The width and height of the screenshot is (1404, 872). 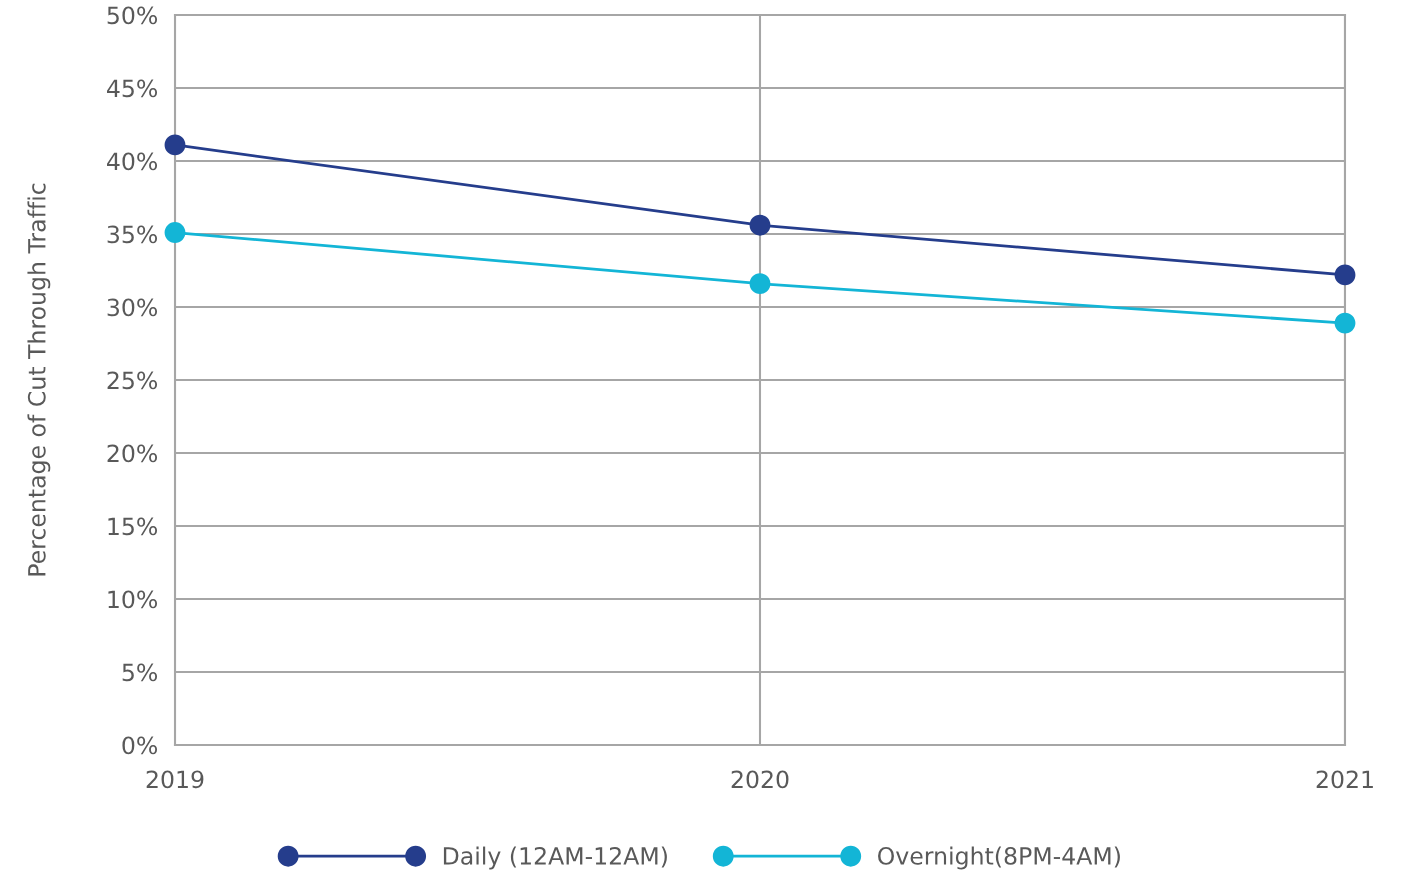 What do you see at coordinates (132, 380) in the screenshot?
I see `y-tick-label: 25%` at bounding box center [132, 380].